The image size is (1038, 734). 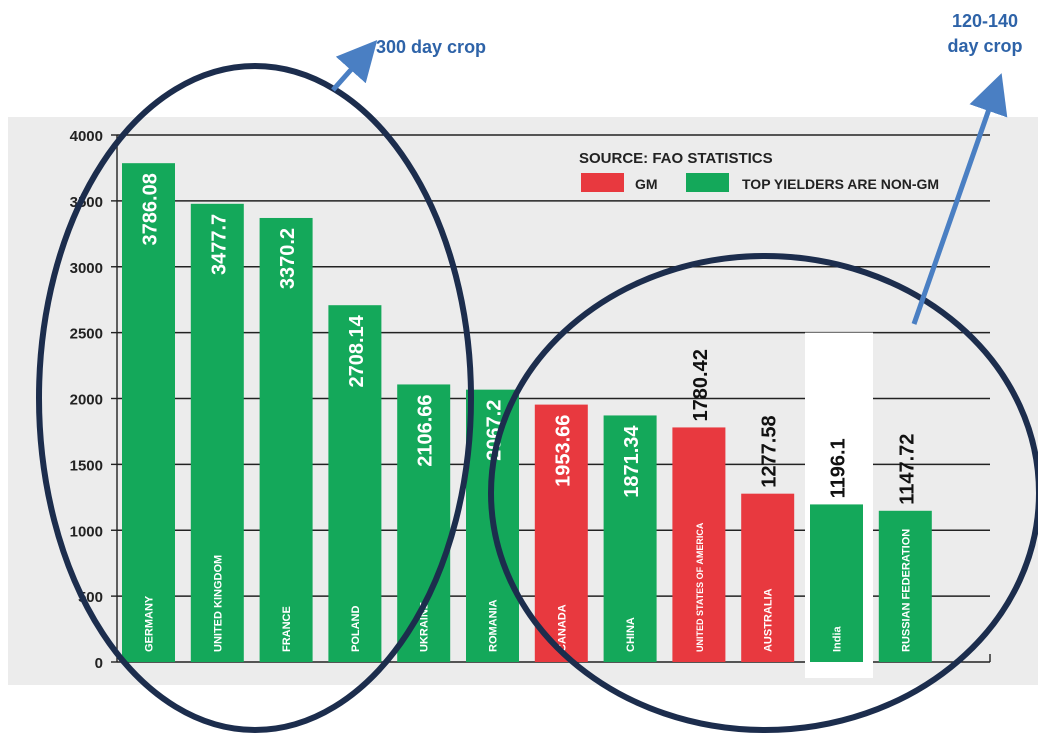 What do you see at coordinates (86, 531) in the screenshot?
I see `y-tick-label: 1000` at bounding box center [86, 531].